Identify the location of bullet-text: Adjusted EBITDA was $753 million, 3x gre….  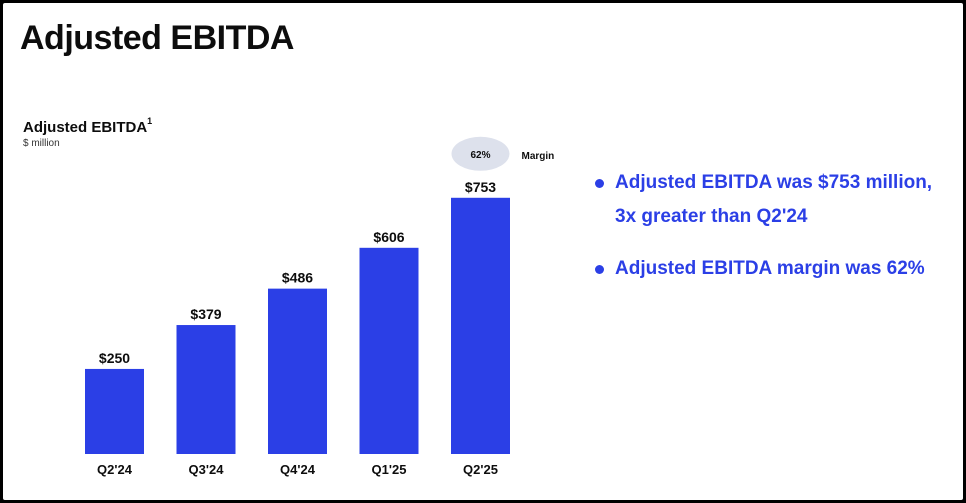
(774, 199).